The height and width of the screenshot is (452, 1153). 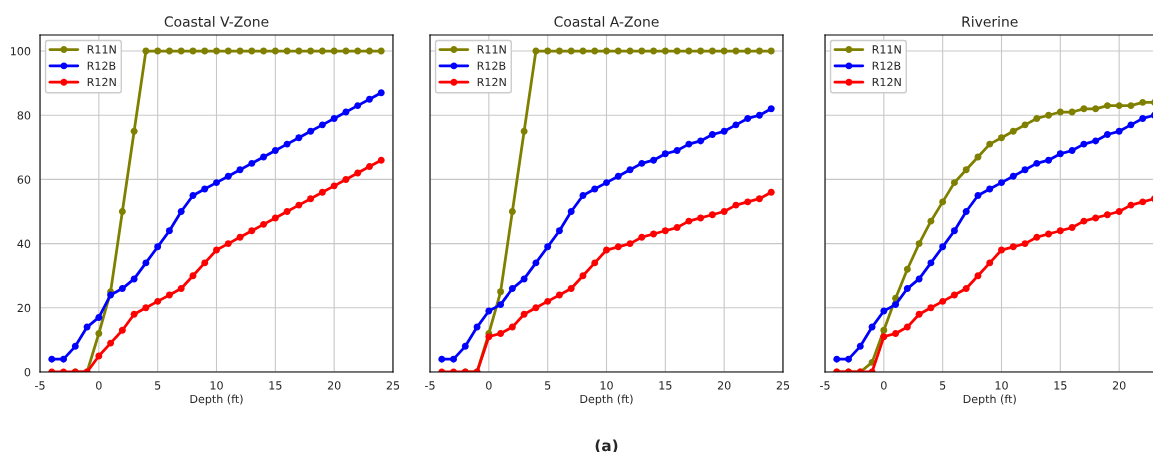 I want to click on x-tick-label: 0, so click(x=884, y=385).